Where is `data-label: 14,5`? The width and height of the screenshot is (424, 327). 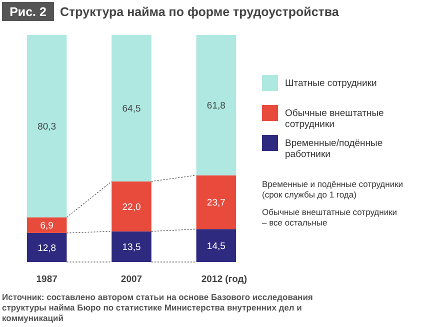 data-label: 14,5 is located at coordinates (216, 246).